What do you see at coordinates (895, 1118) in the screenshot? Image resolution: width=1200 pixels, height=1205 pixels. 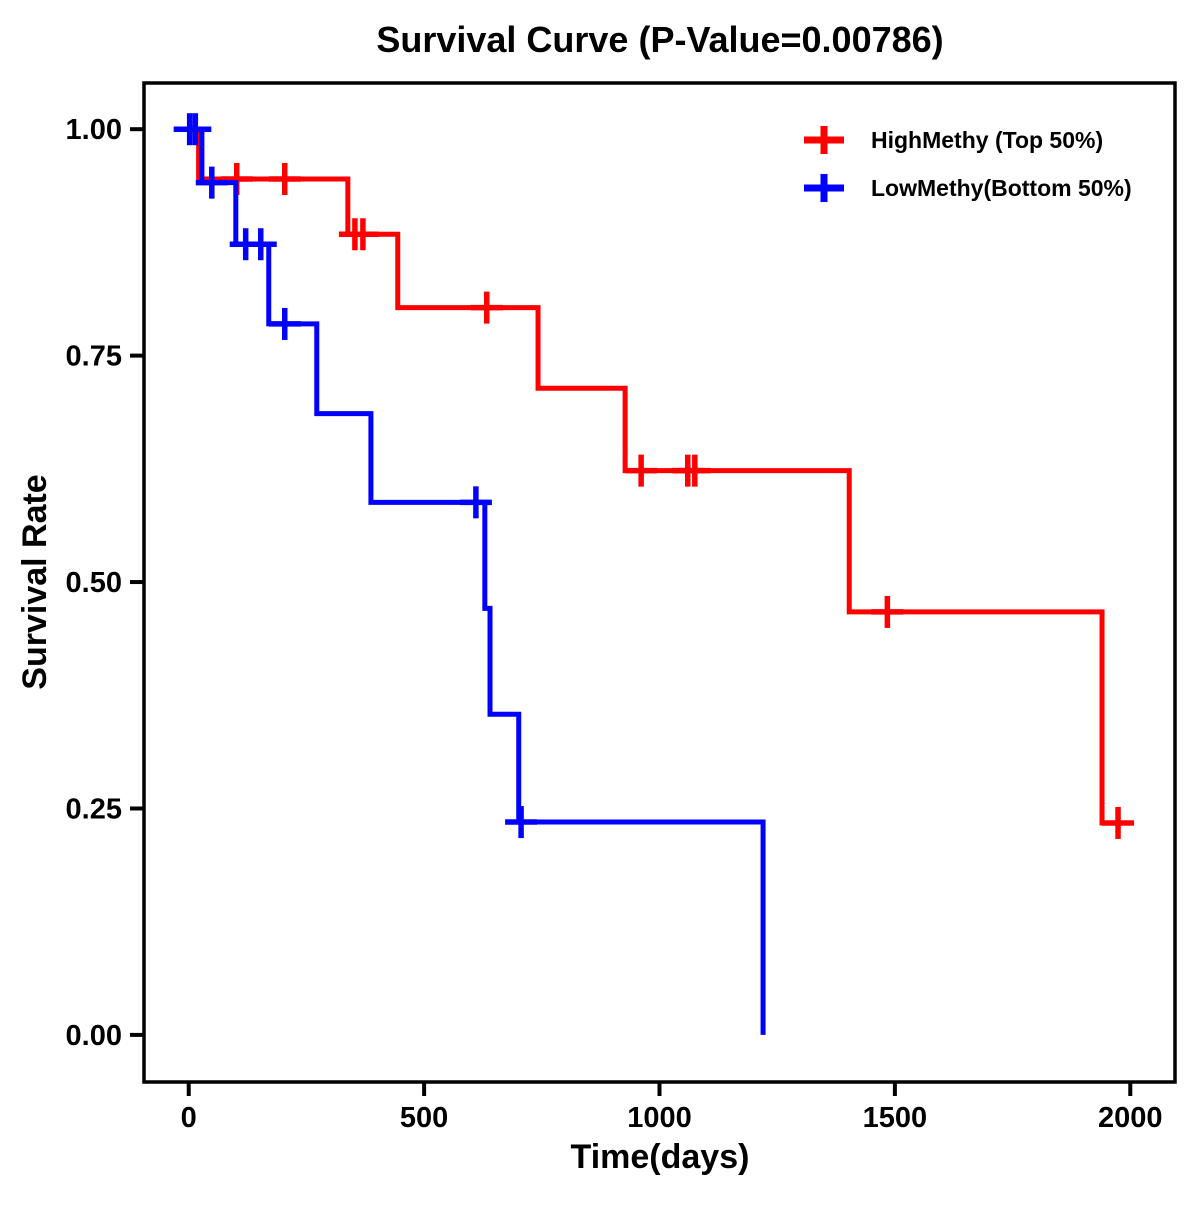 I see `x-tick-label: 1500` at bounding box center [895, 1118].